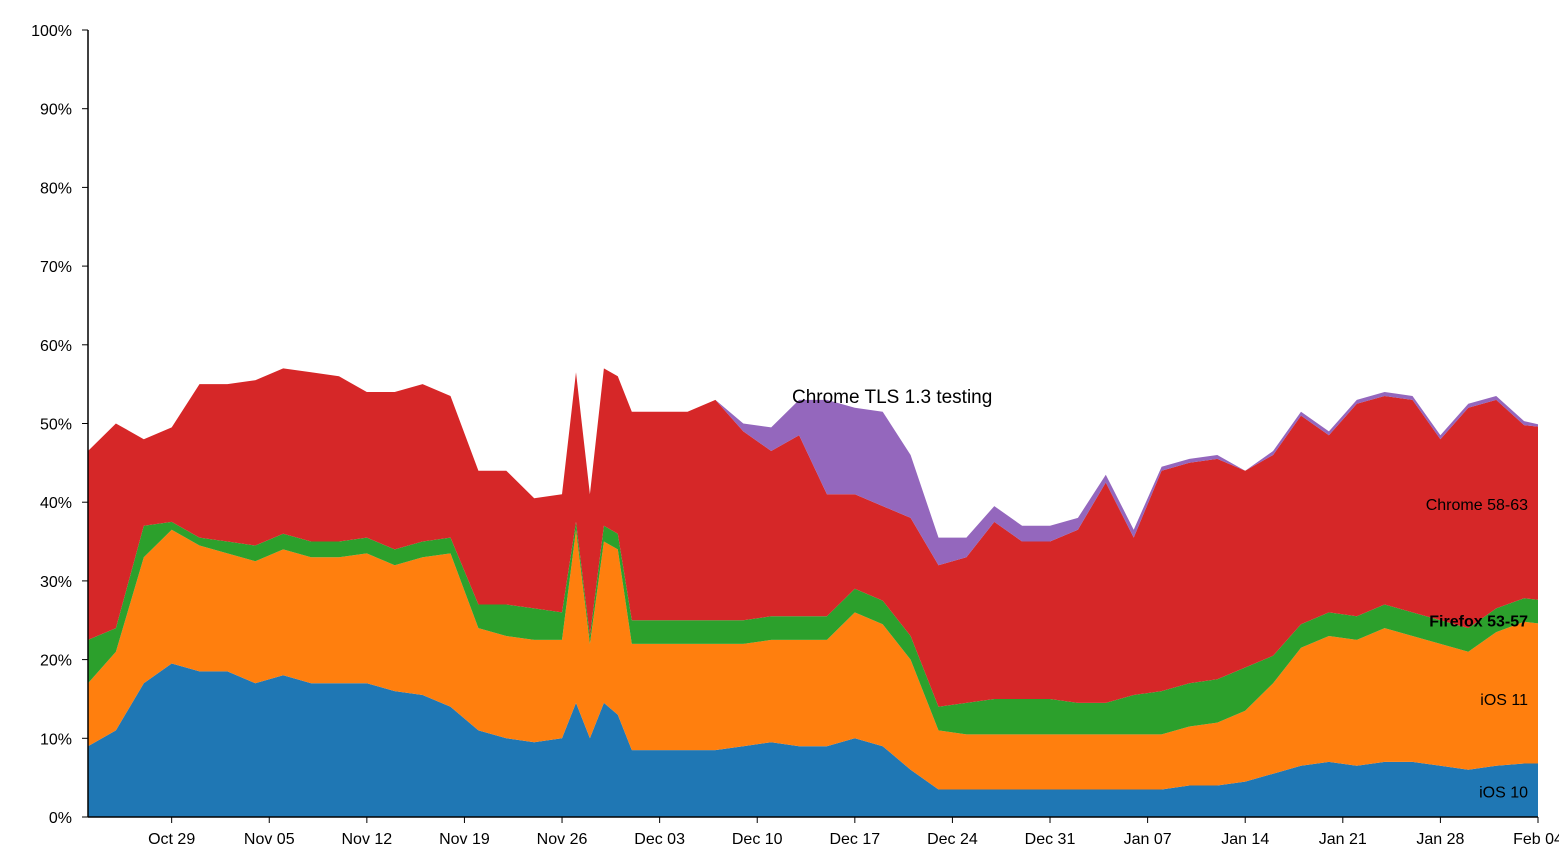 Image resolution: width=1559 pixels, height=856 pixels. Describe the element at coordinates (1440, 839) in the screenshot. I see `x-tick-label: Jan 28` at that location.